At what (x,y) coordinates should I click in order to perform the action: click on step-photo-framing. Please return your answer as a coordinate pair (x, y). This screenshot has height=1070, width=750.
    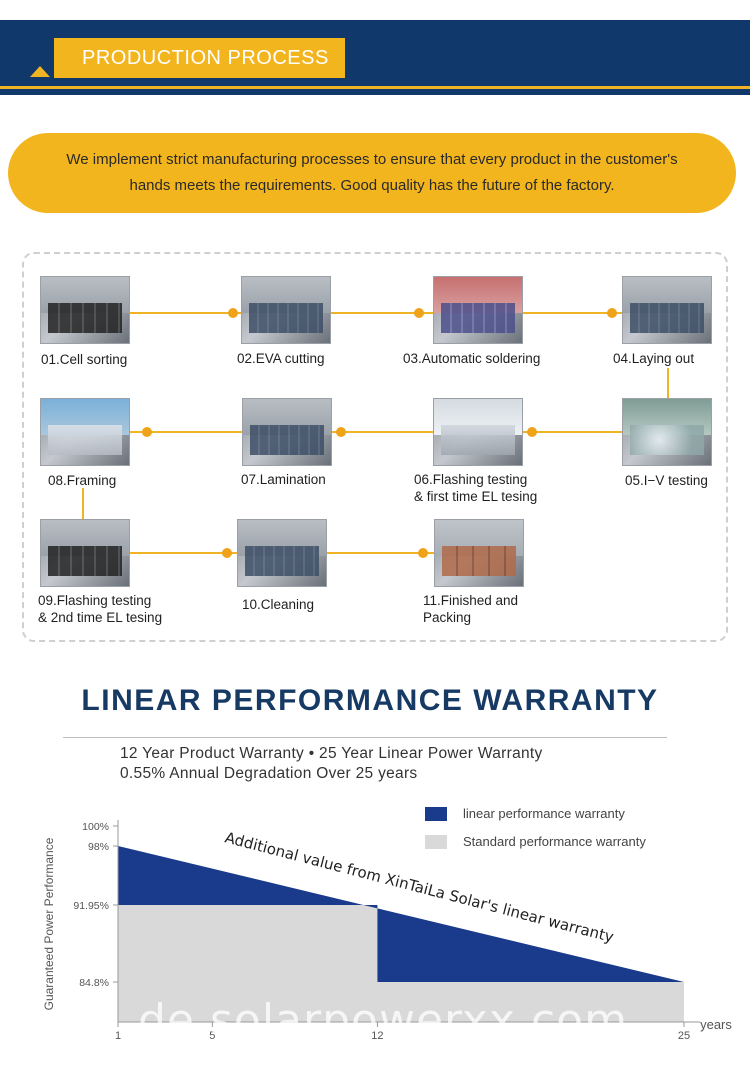
    Looking at the image, I should click on (85, 432).